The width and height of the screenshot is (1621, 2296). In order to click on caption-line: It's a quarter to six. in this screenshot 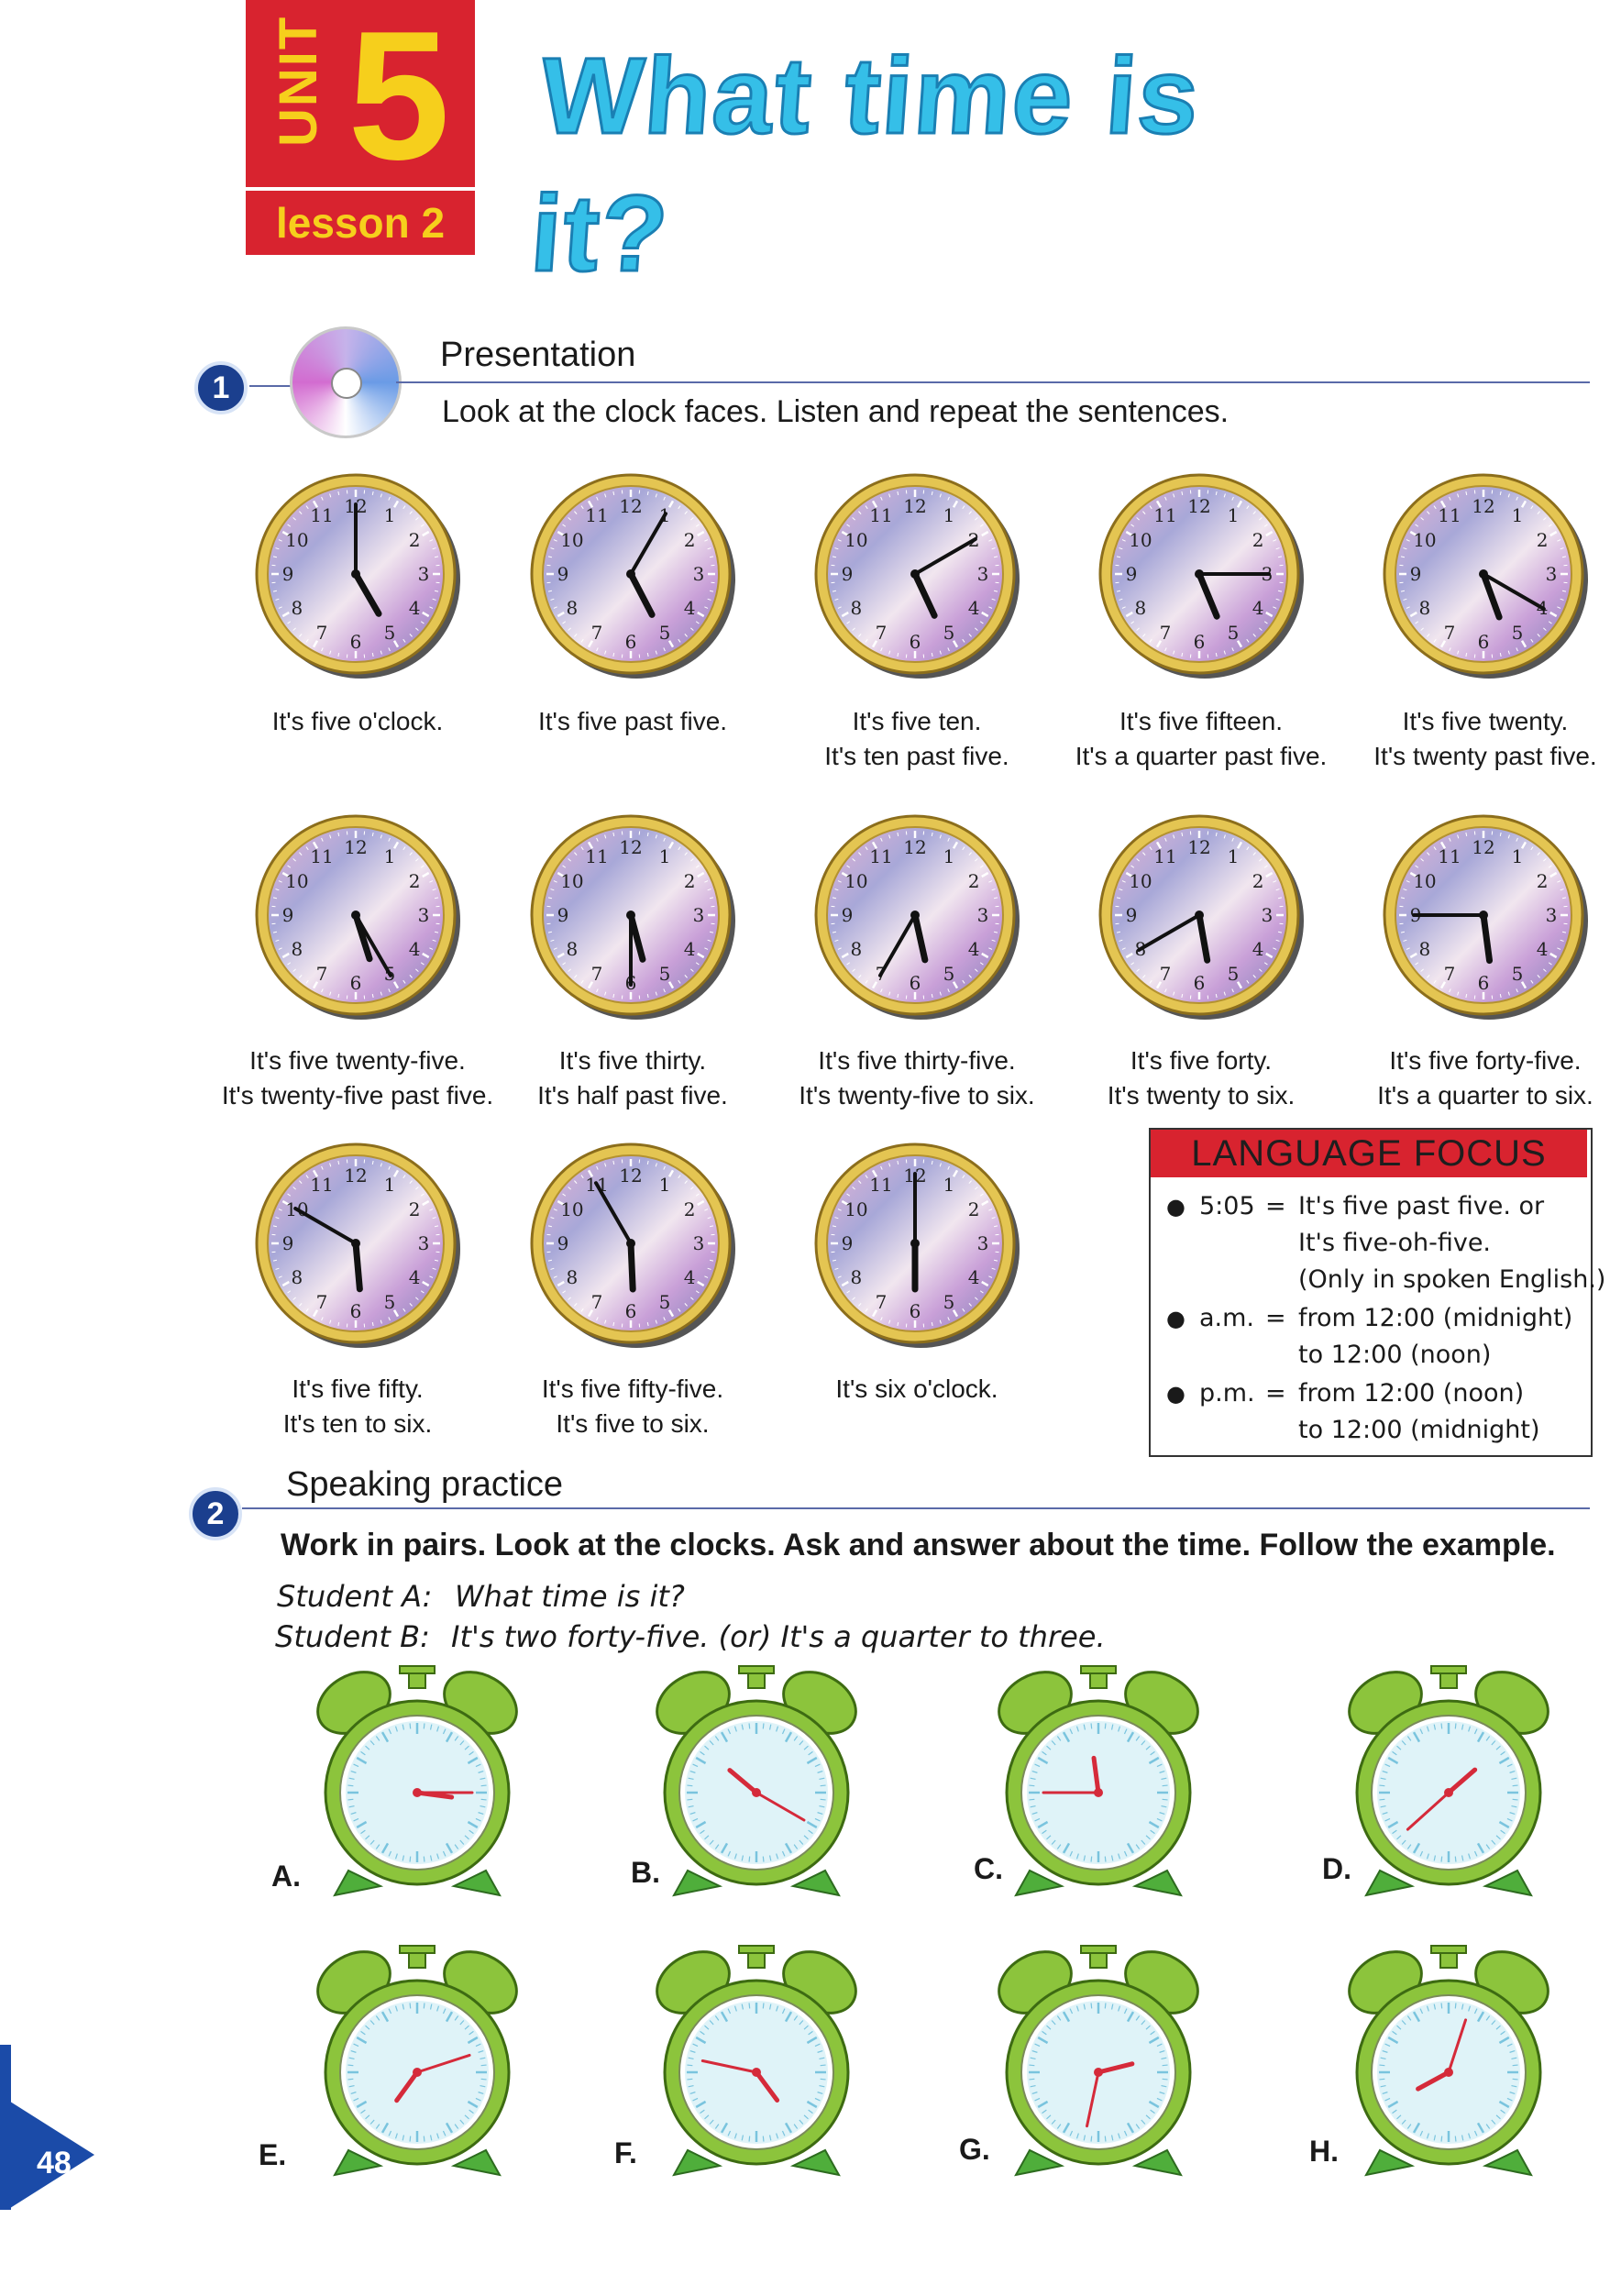, I will do `click(1485, 1095)`.